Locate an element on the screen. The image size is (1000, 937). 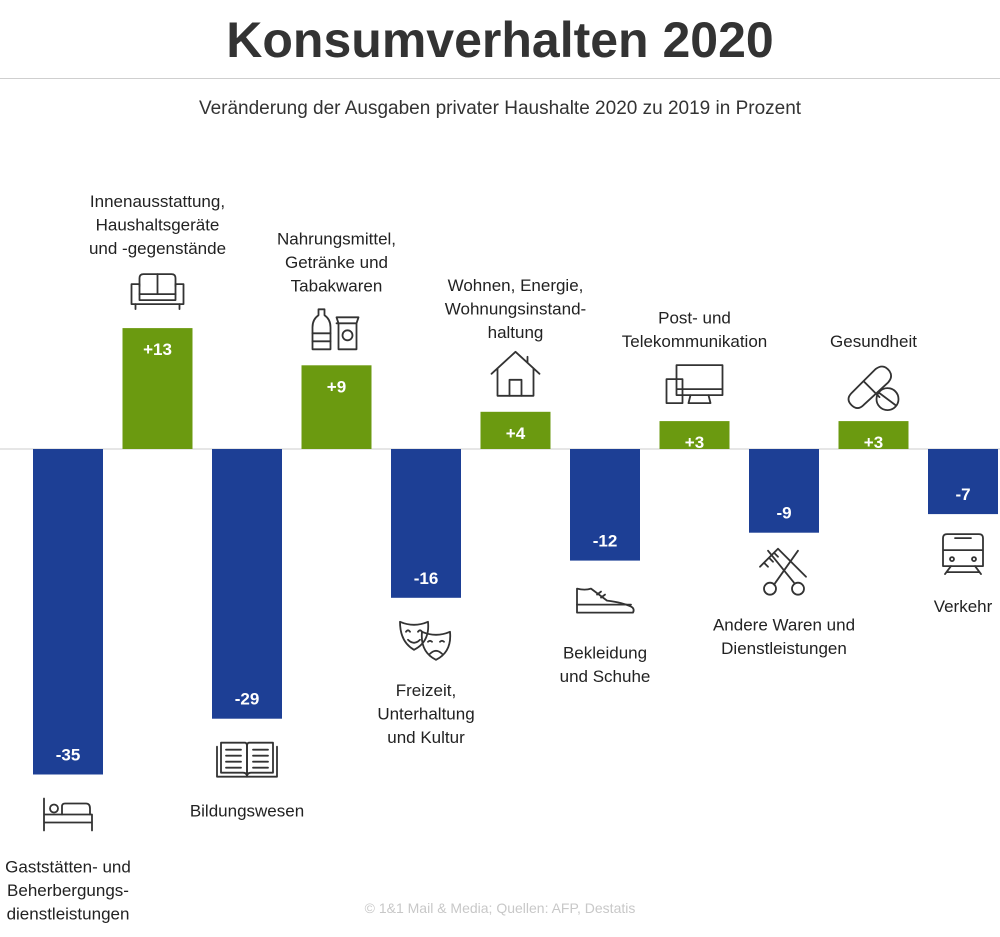
data-label: +9 is located at coordinates (336, 386).